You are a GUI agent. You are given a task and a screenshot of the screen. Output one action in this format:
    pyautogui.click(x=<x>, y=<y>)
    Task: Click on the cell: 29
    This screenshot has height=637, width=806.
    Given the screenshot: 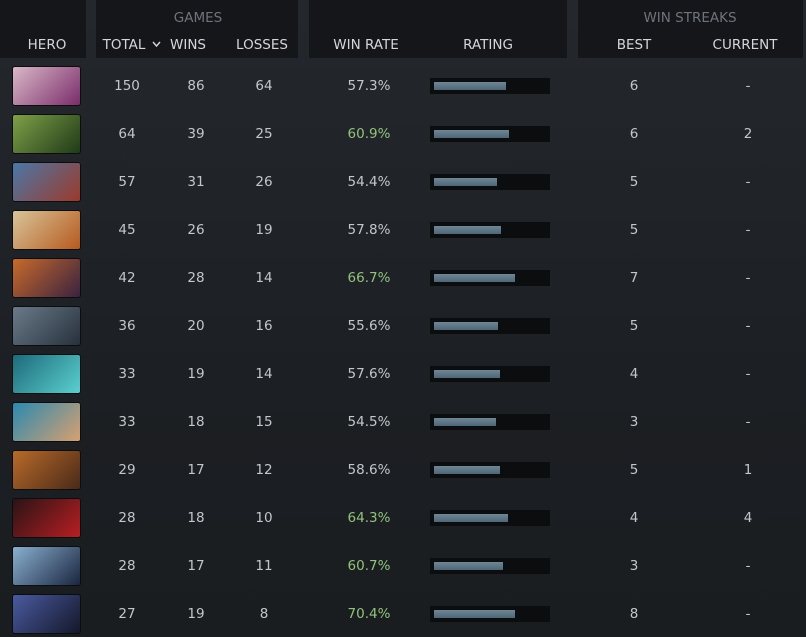 What is the action you would take?
    pyautogui.click(x=127, y=470)
    